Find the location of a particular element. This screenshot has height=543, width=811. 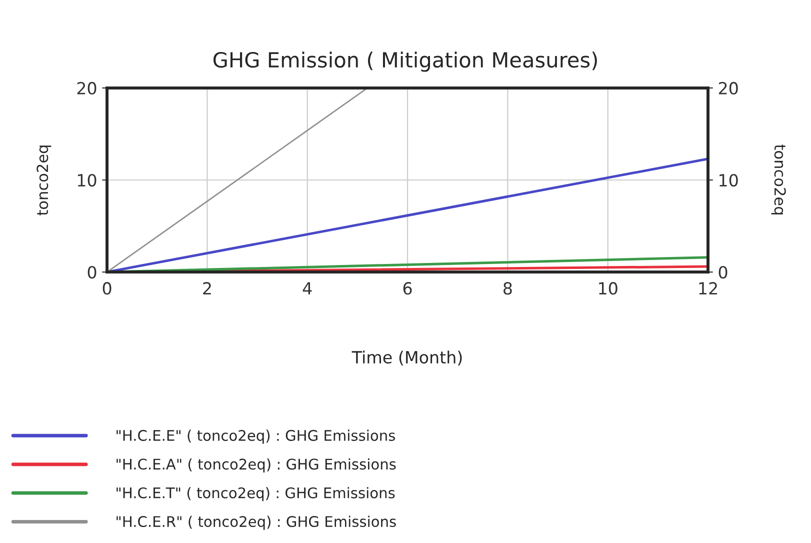

legend-label: "H.C.E.E" ( tonco2eq) : GHG Emissions is located at coordinates (255, 437).